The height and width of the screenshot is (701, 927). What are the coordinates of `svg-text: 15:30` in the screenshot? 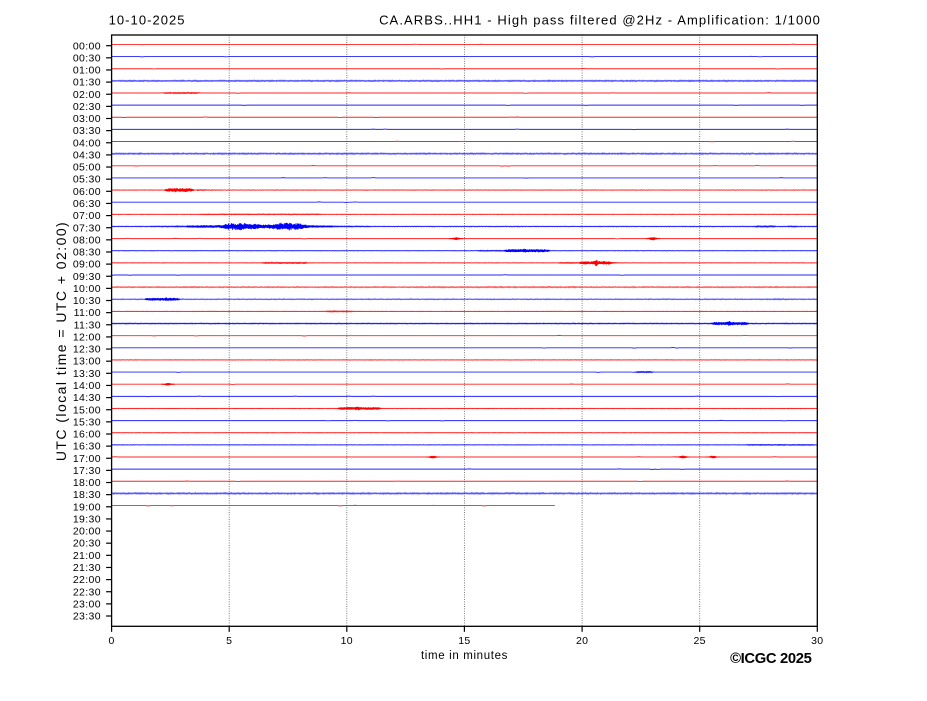 It's located at (87, 422).